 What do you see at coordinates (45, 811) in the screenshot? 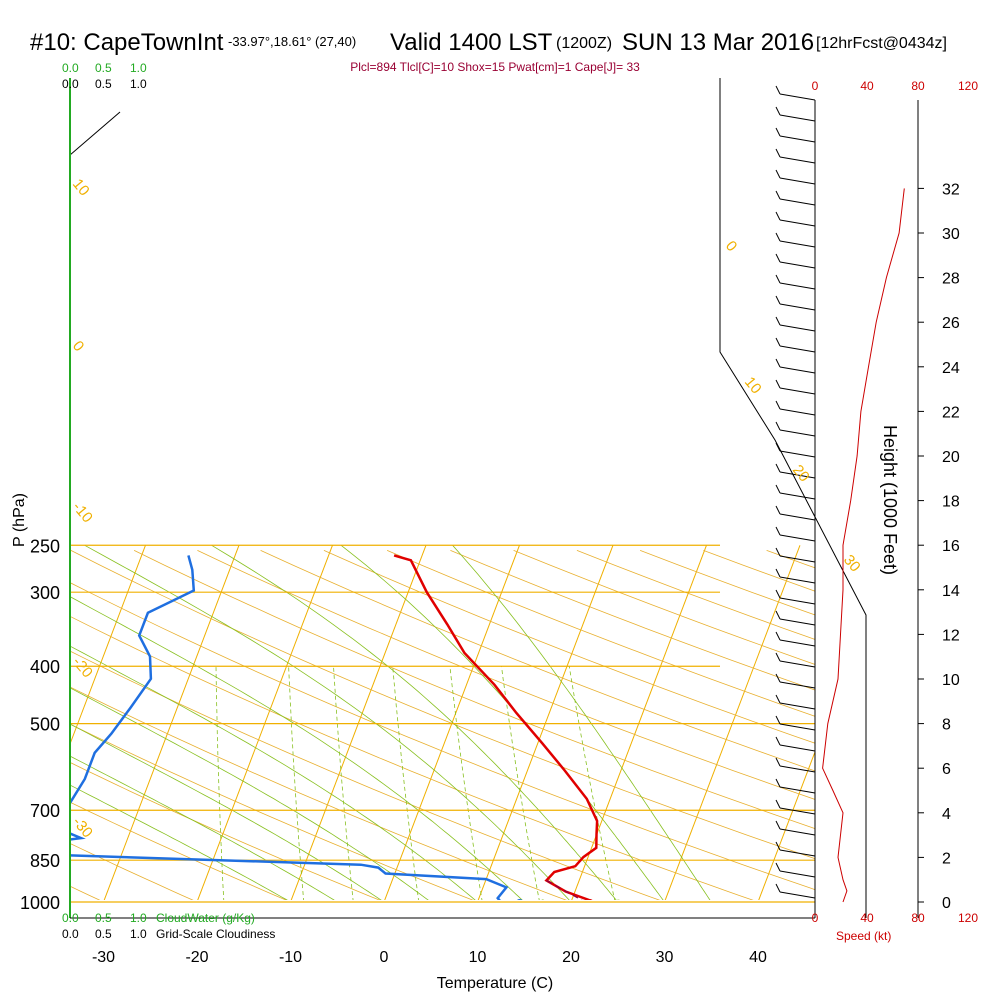
I see `pressure-tick: 700` at bounding box center [45, 811].